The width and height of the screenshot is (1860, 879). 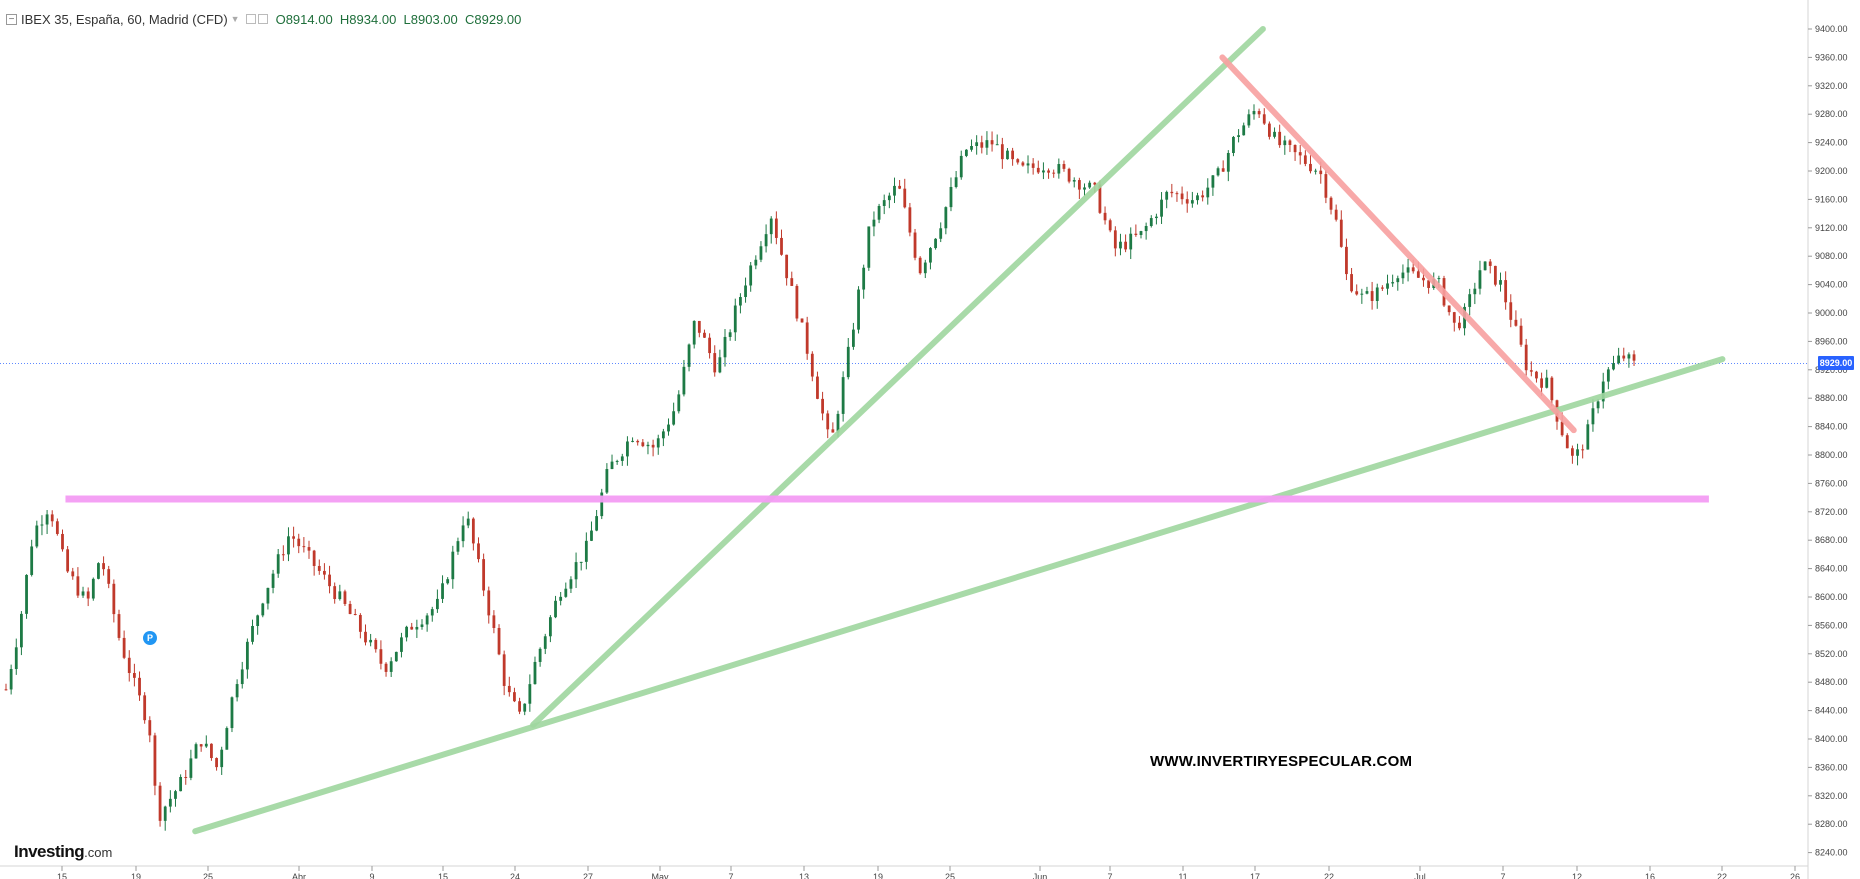 I want to click on price-tick-label: 8640.00, so click(x=1831, y=569).